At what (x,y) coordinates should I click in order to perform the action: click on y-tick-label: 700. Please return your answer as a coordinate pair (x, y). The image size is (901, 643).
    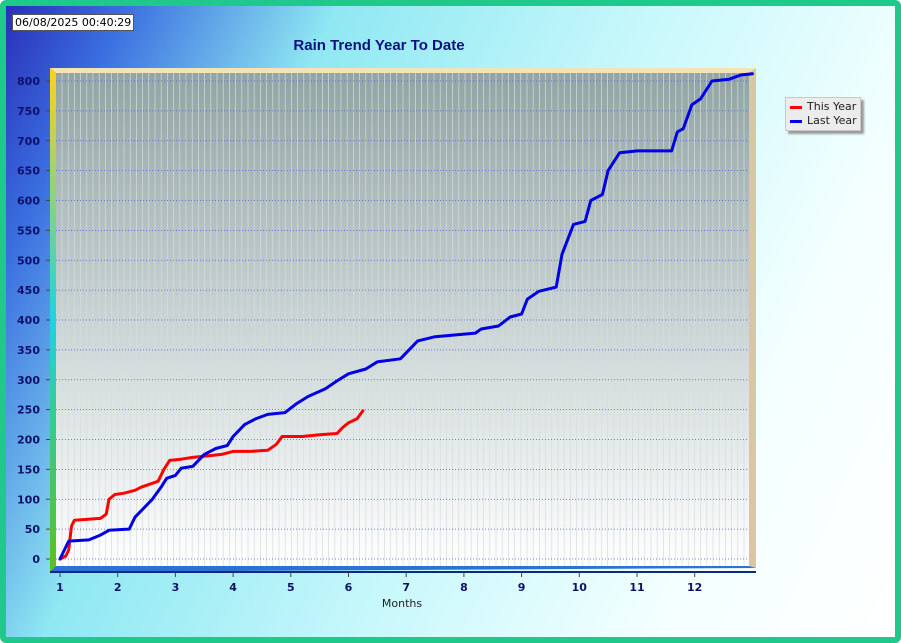
    Looking at the image, I should click on (28, 141).